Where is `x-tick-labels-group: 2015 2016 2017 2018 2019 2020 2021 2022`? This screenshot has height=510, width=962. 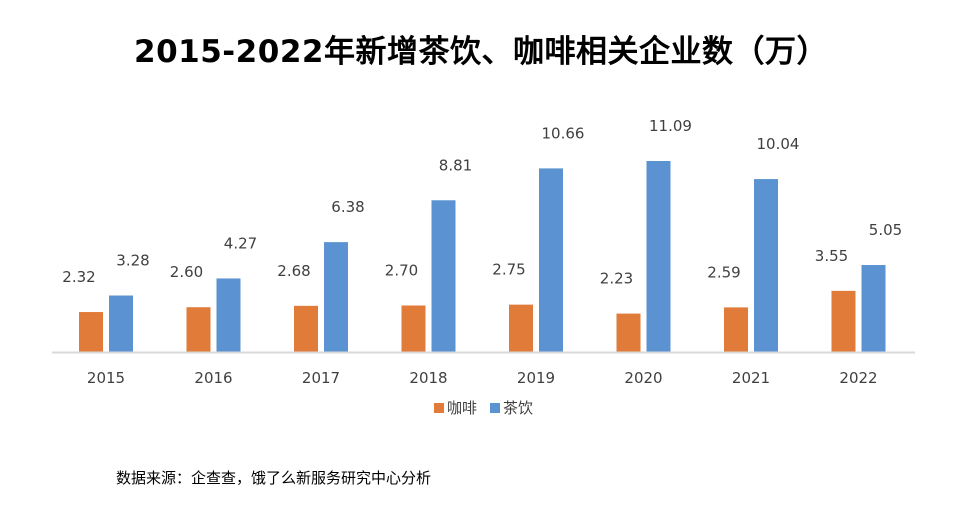 x-tick-labels-group: 2015 2016 2017 2018 2019 2020 2021 2022 is located at coordinates (482, 378).